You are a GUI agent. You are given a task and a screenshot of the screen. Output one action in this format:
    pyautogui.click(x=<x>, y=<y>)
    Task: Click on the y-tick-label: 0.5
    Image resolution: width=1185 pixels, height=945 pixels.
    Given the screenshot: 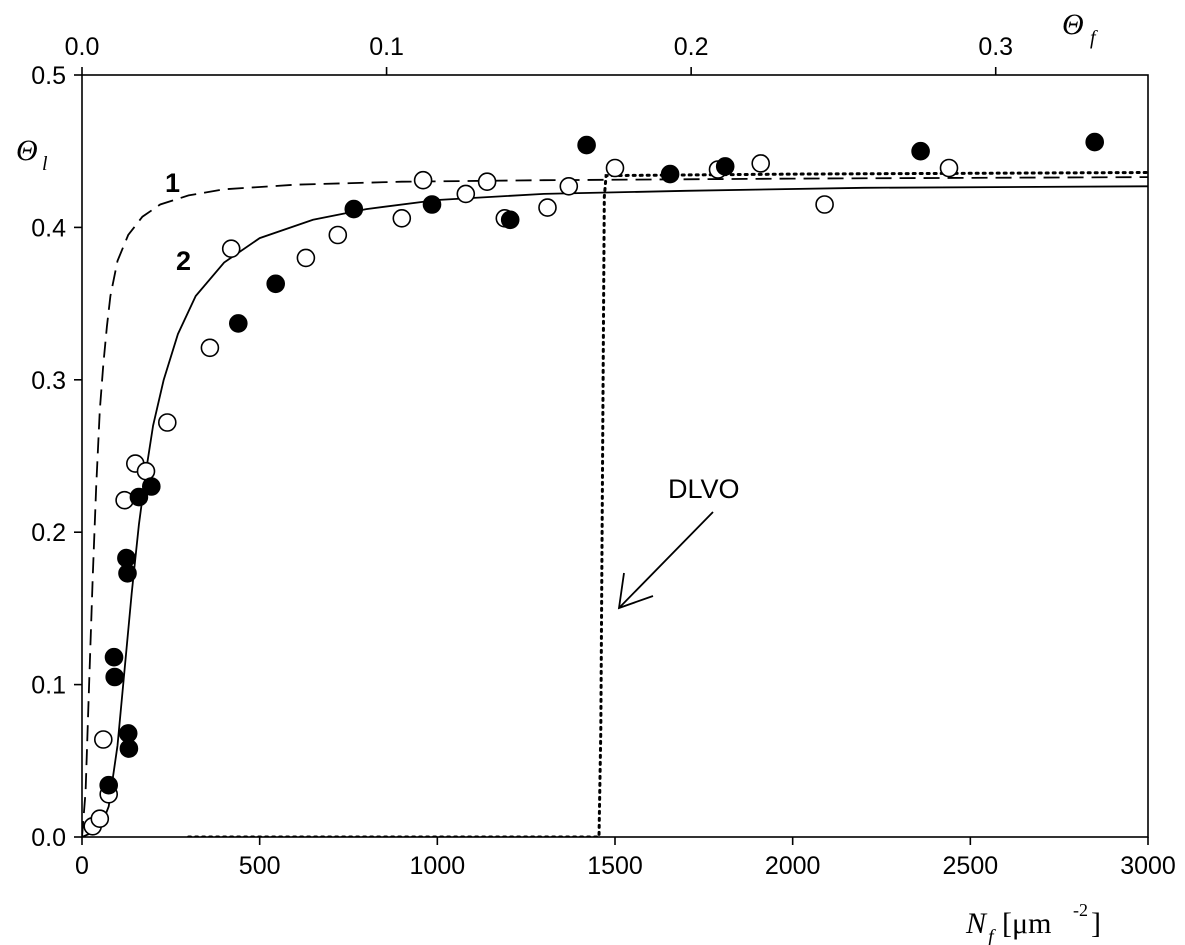 What is the action you would take?
    pyautogui.click(x=48, y=76)
    